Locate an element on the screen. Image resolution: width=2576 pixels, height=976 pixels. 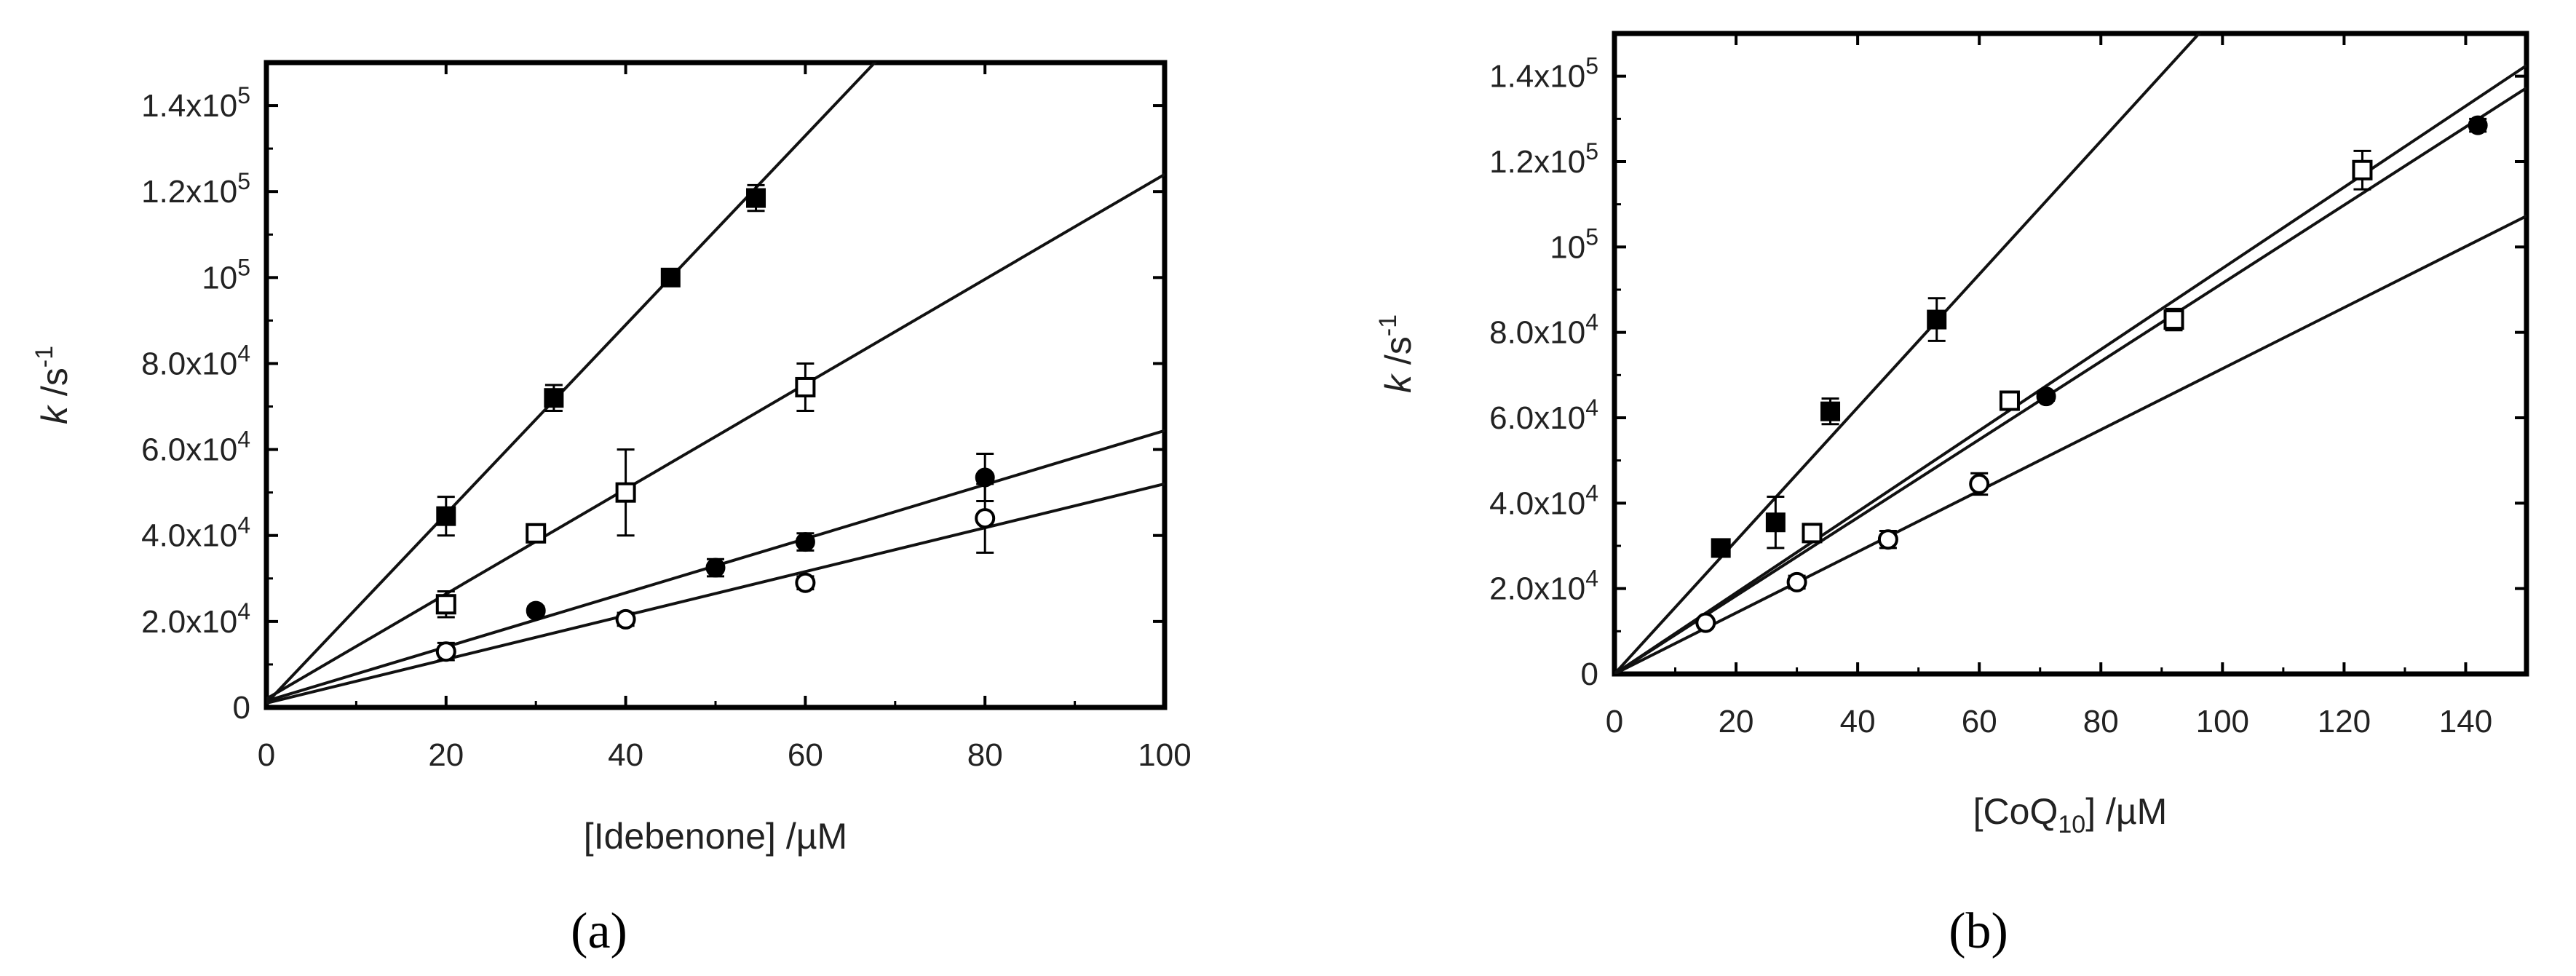
x-axis-label: [CoQ10] /µM is located at coordinates (2070, 814).